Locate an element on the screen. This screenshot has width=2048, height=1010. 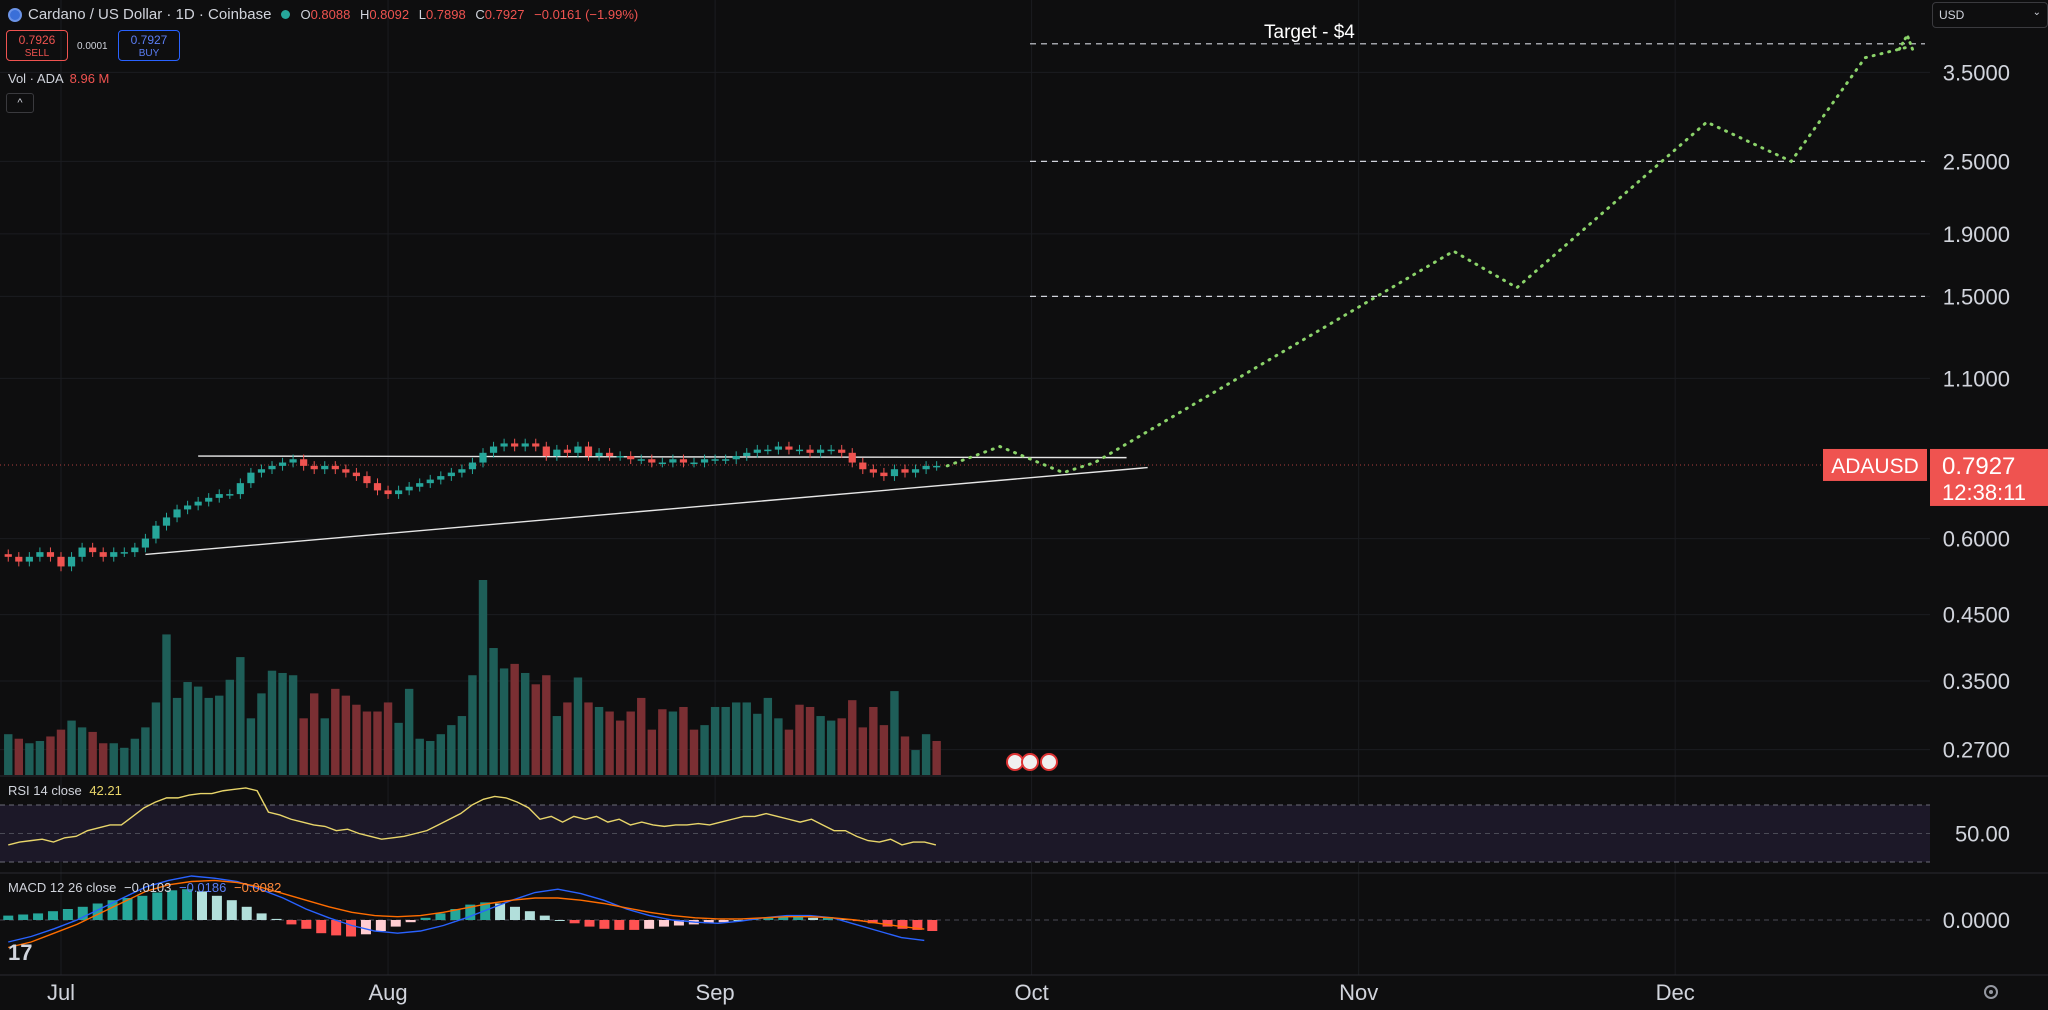
symbol-tag-label: ADAUSD is located at coordinates (1875, 466).